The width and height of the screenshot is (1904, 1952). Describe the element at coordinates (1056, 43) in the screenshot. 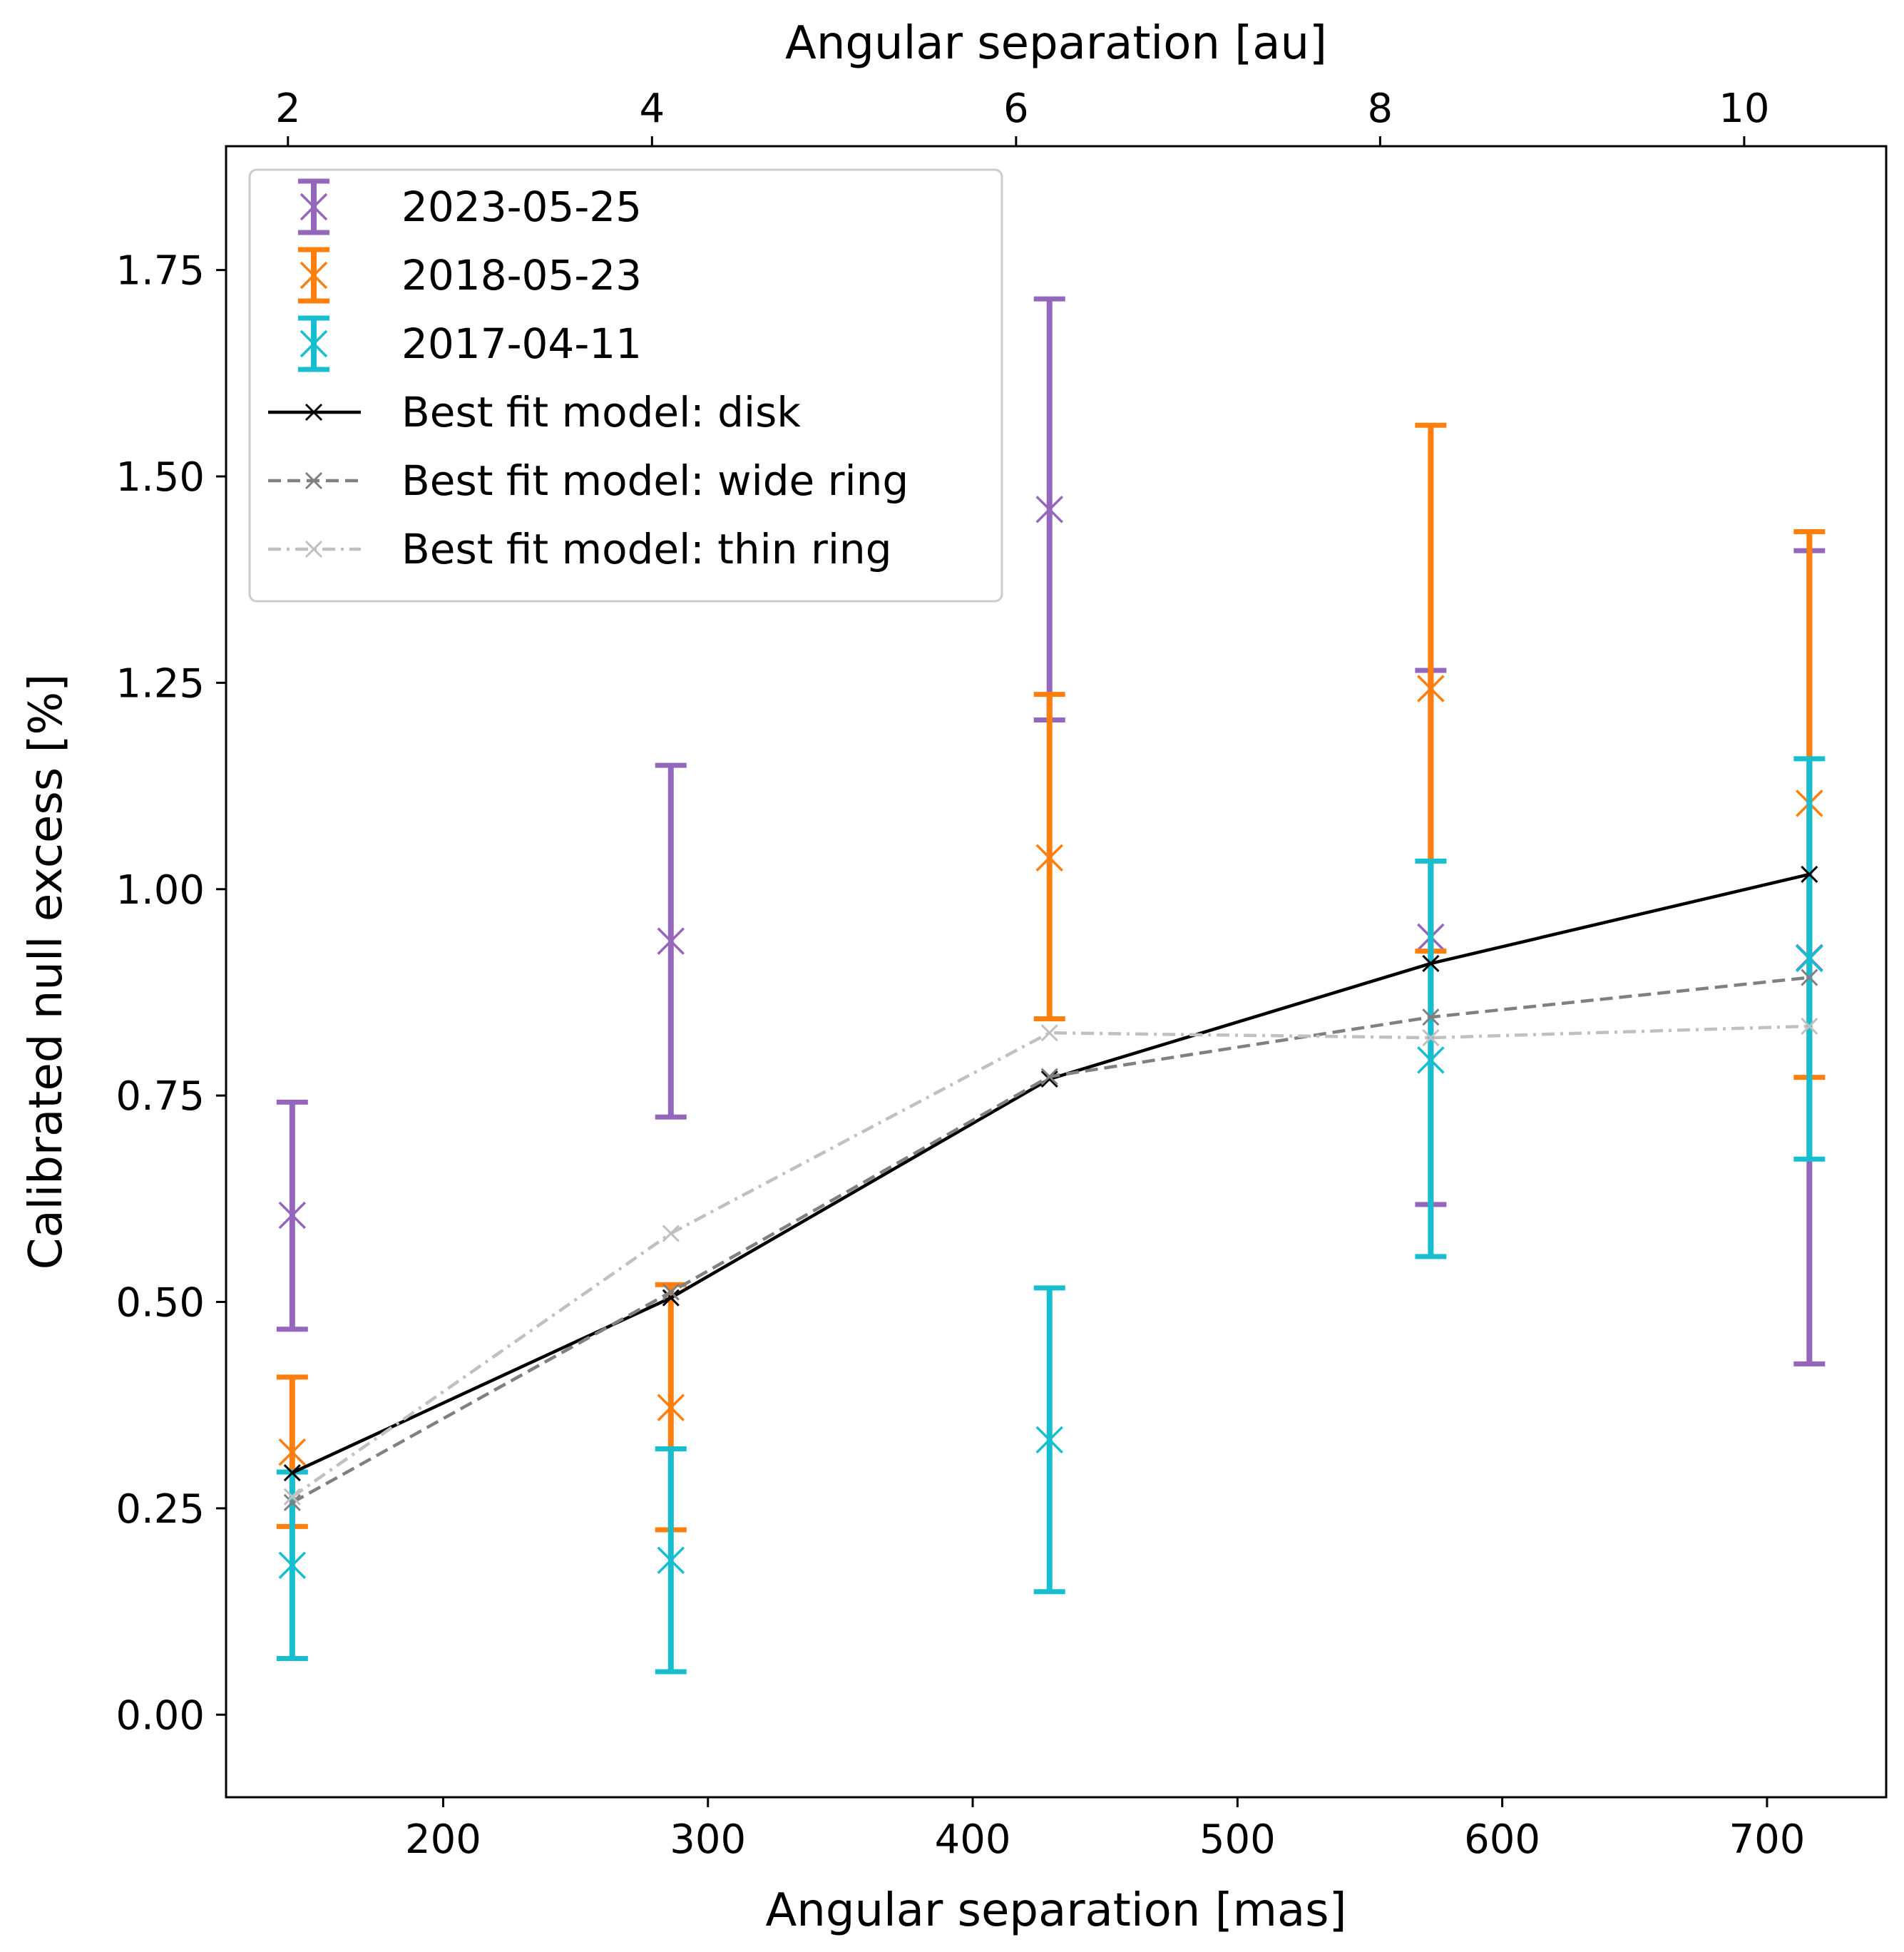

I see `top-x-axis-title: Angular separation [au]` at that location.